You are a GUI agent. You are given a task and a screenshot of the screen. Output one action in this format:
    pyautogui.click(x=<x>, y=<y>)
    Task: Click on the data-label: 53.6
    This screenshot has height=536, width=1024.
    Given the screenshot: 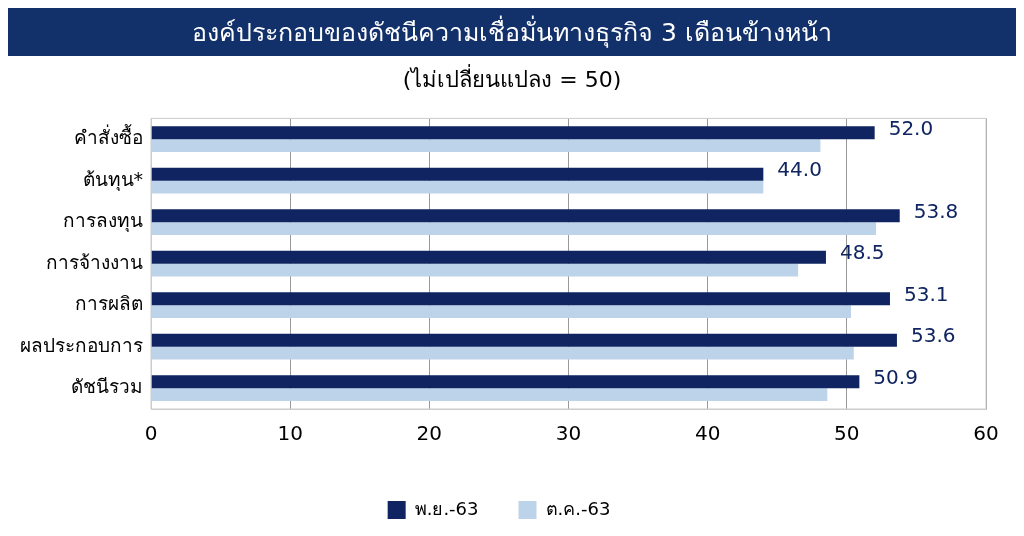 What is the action you would take?
    pyautogui.click(x=933, y=335)
    